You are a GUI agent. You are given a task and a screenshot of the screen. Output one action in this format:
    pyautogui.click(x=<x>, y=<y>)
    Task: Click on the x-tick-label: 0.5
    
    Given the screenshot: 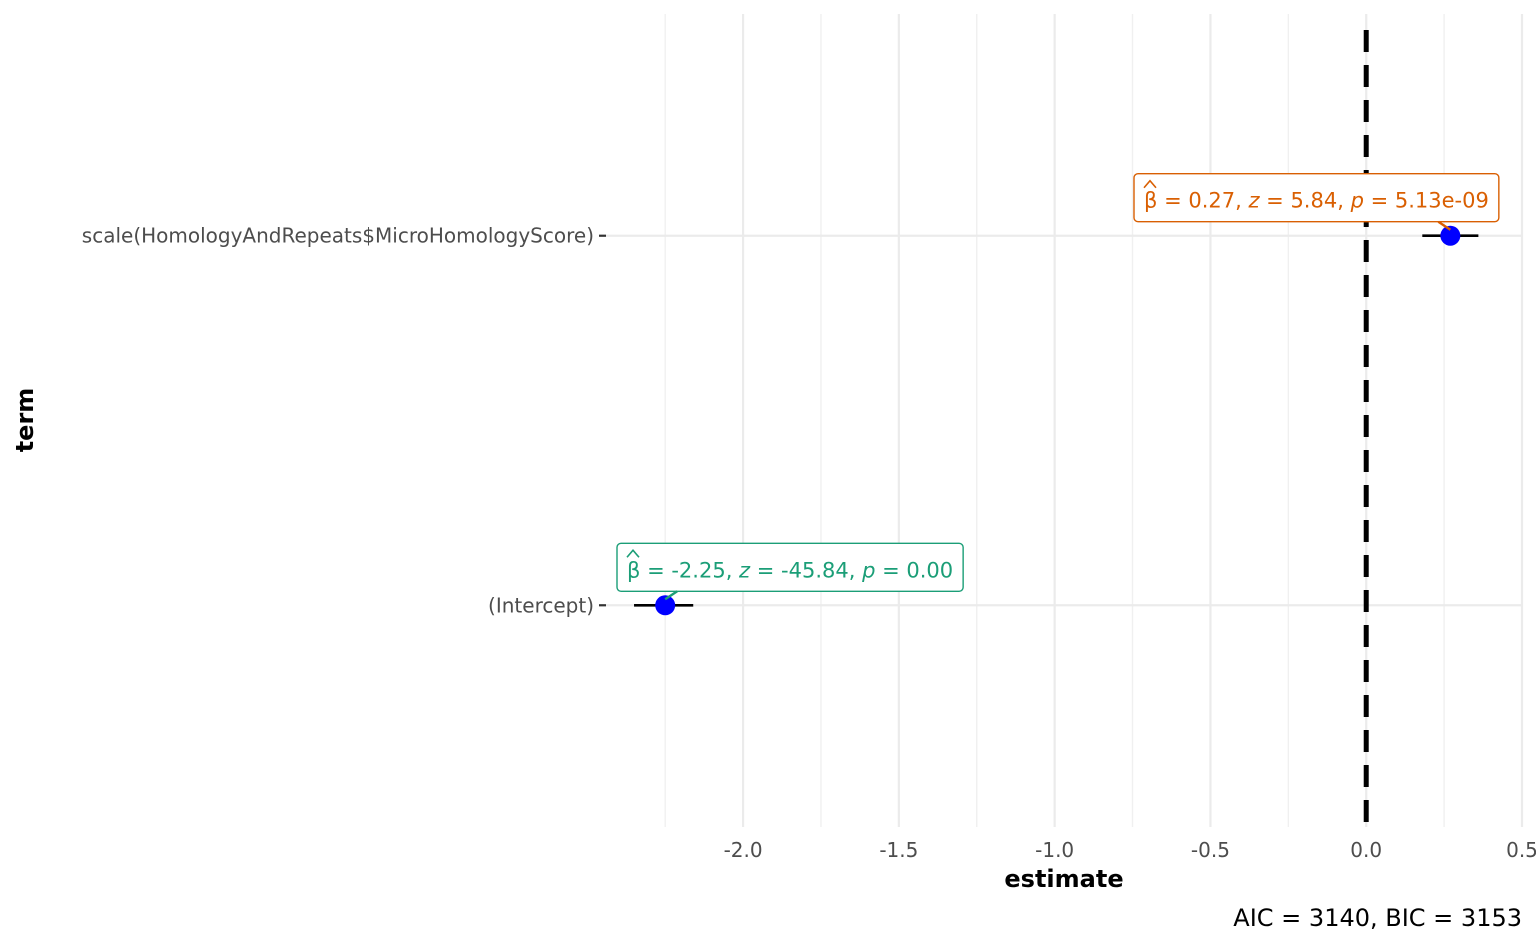 What is the action you would take?
    pyautogui.click(x=1521, y=850)
    